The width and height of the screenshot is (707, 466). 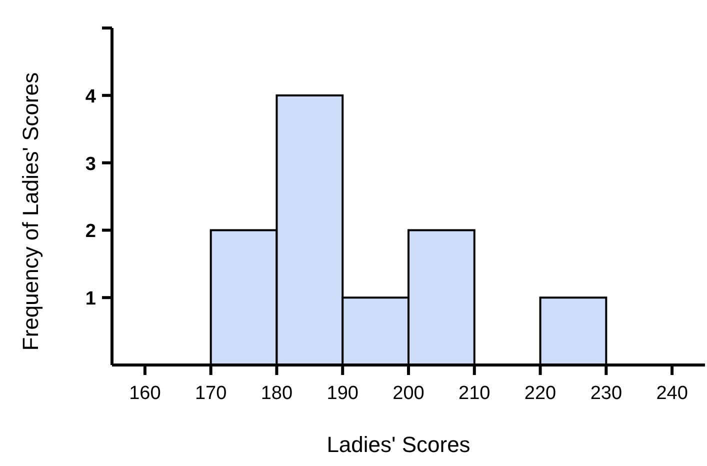 I want to click on x-tick-label: 180, so click(x=276, y=393).